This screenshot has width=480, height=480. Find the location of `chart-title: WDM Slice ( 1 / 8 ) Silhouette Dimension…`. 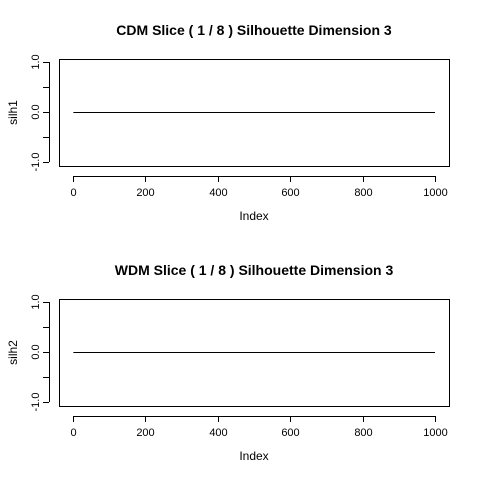

chart-title: WDM Slice ( 1 / 8 ) Silhouette Dimension… is located at coordinates (254, 270).